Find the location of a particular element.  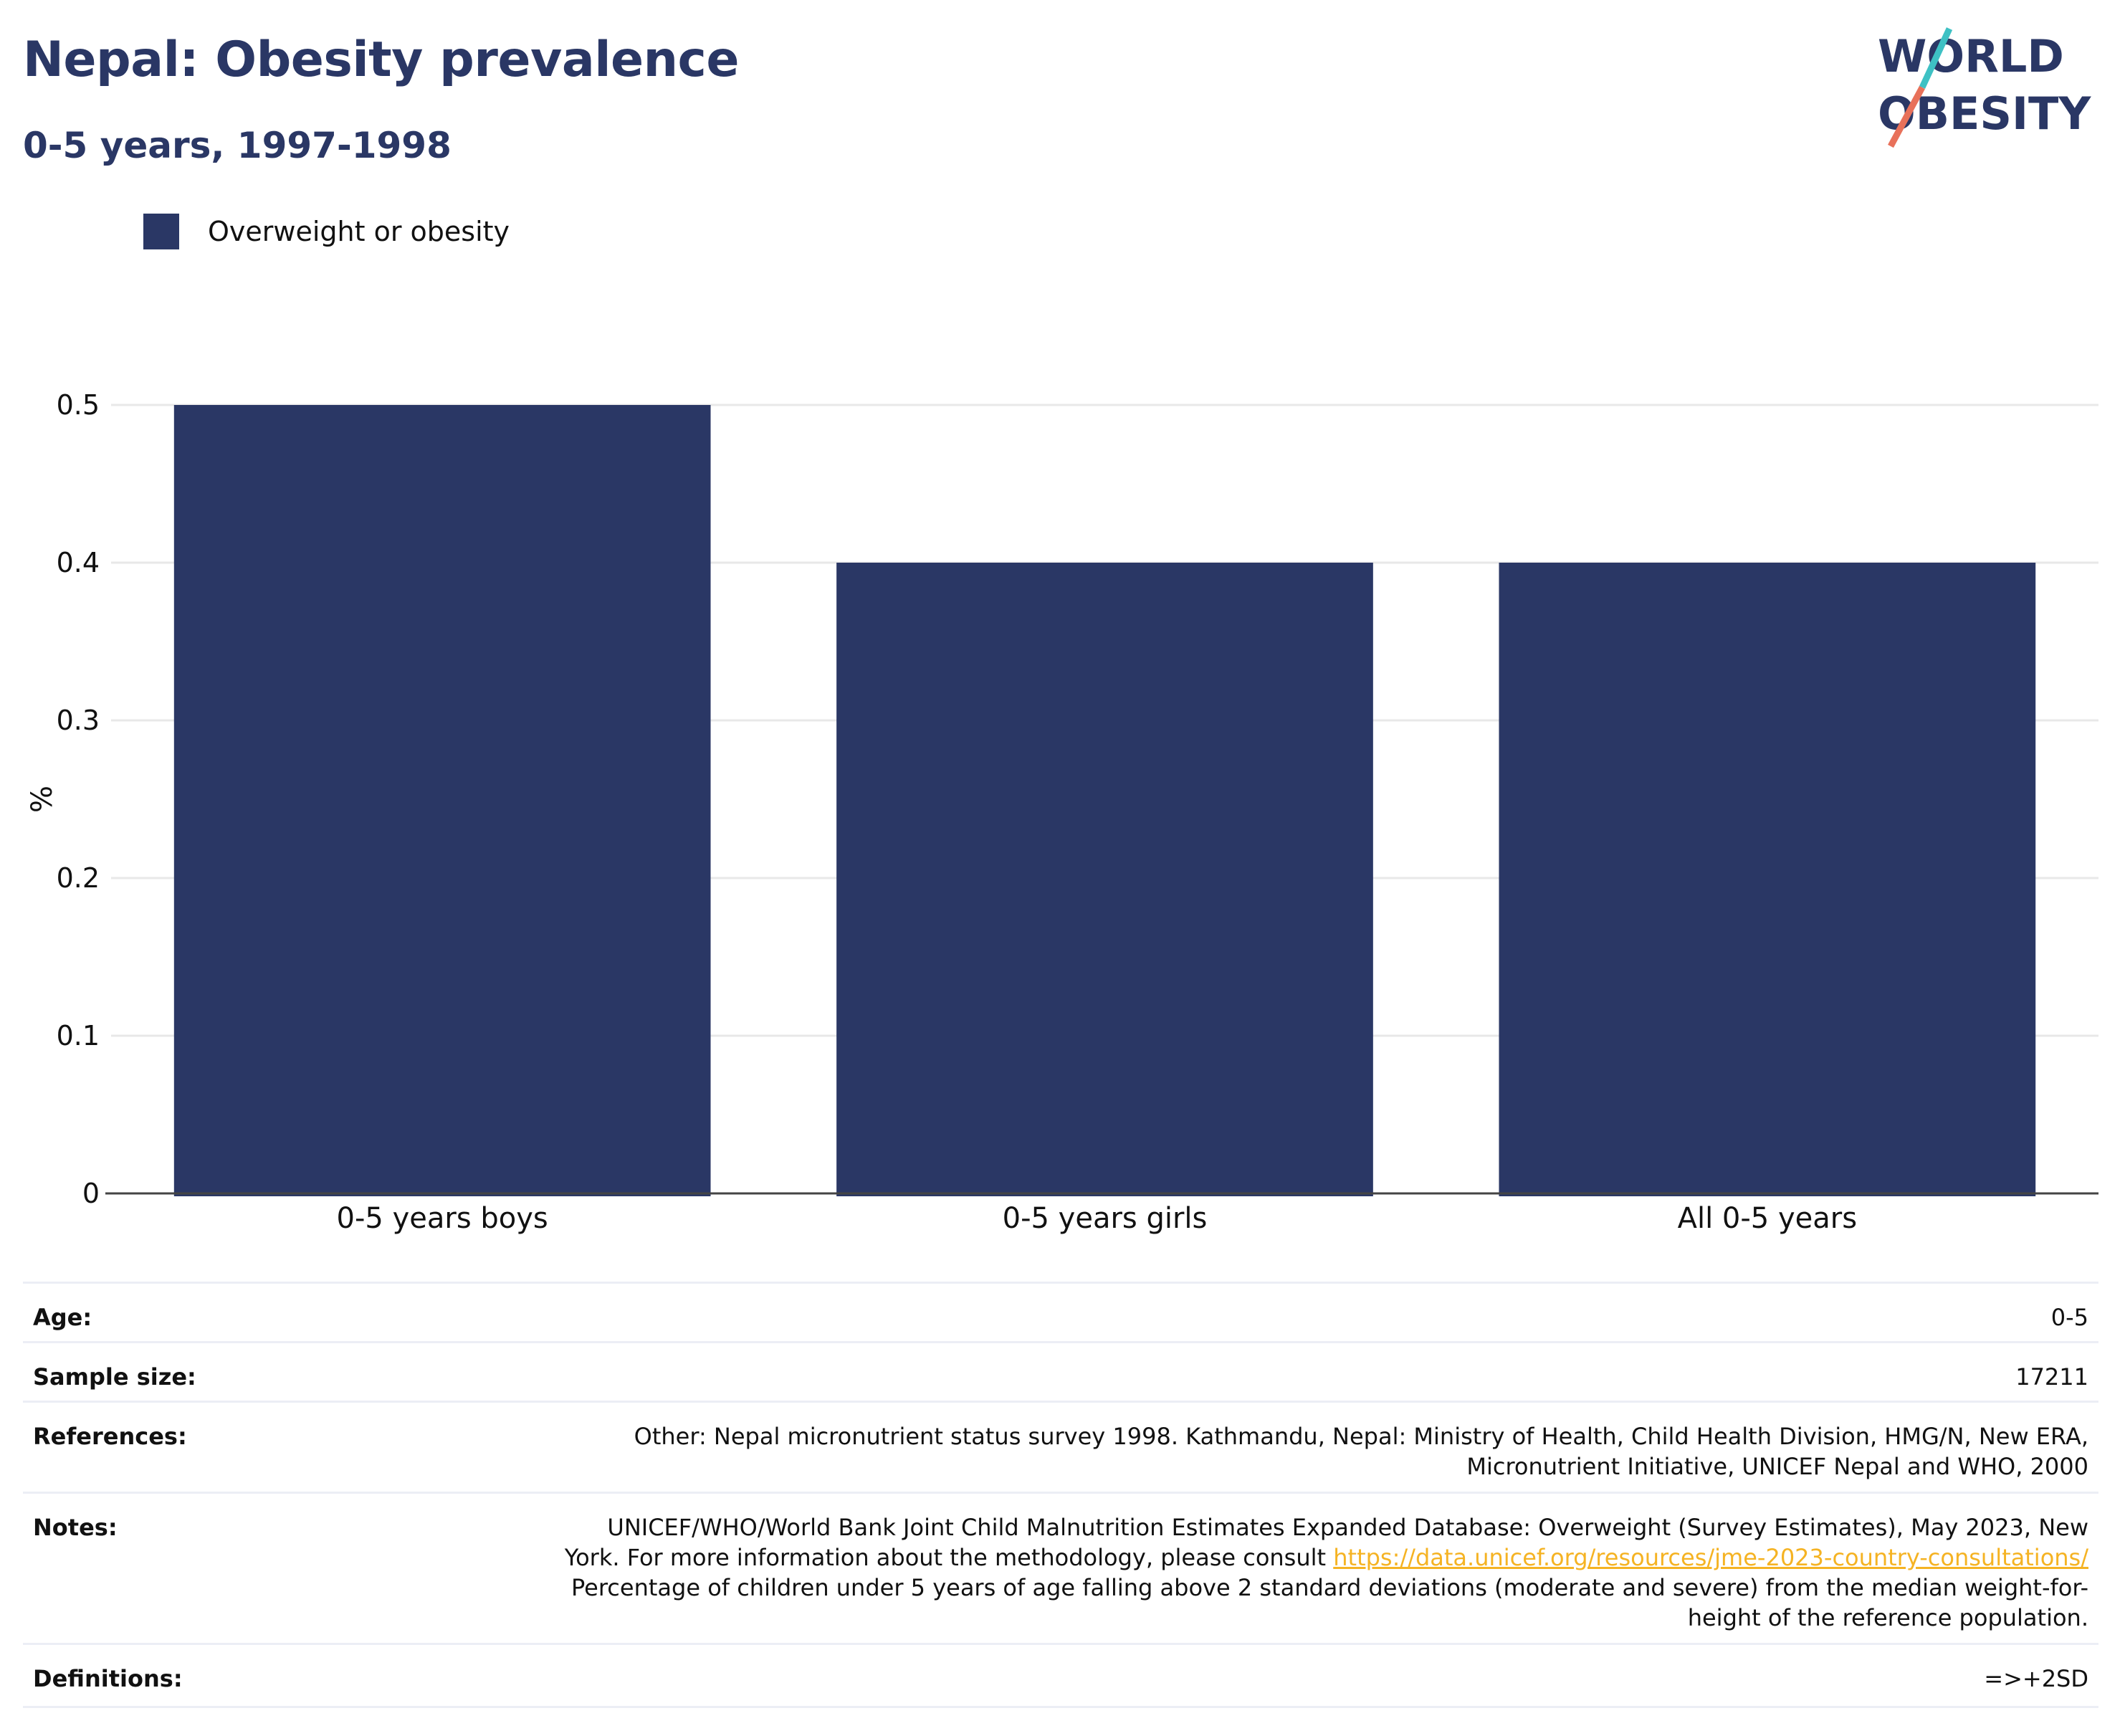

meta-row-definitions: Definitions: =>+2SD is located at coordinates (1061, 1675).